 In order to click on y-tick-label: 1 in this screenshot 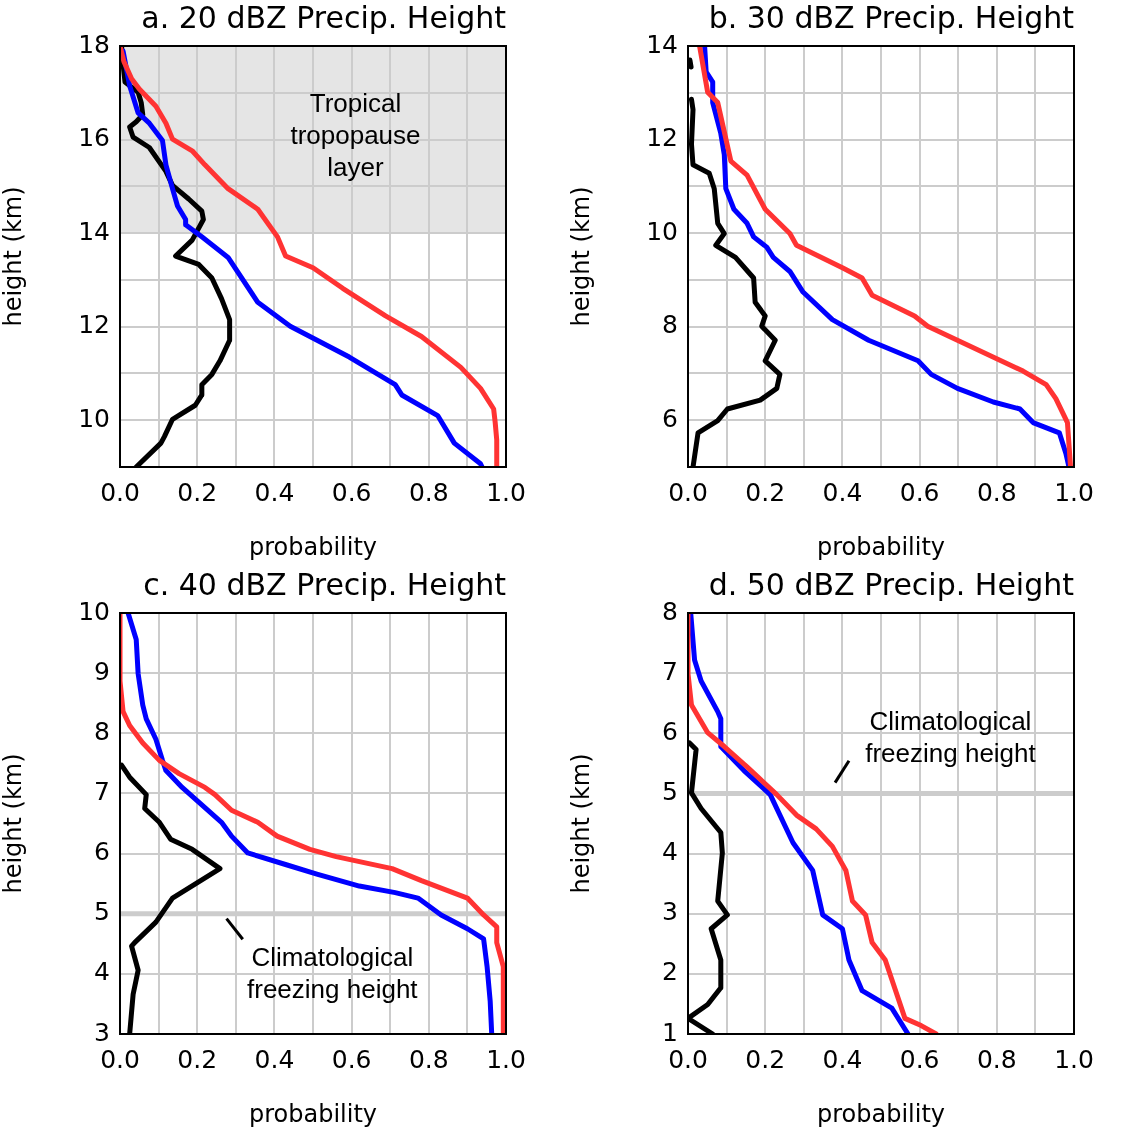, I will do `click(670, 1032)`.